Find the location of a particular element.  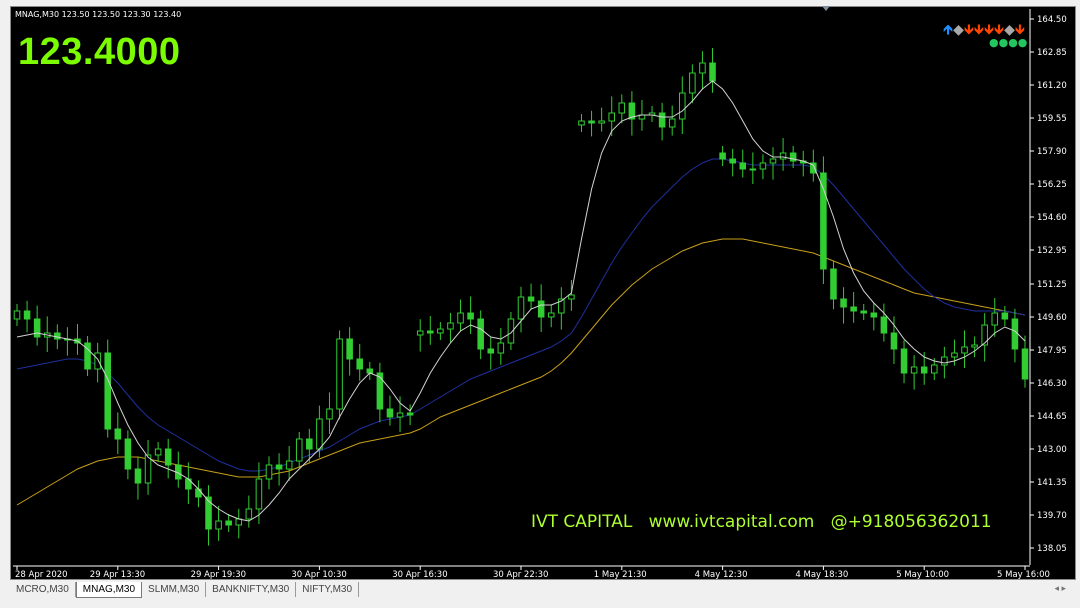

y-tick-label: 164.50 is located at coordinates (1052, 20).